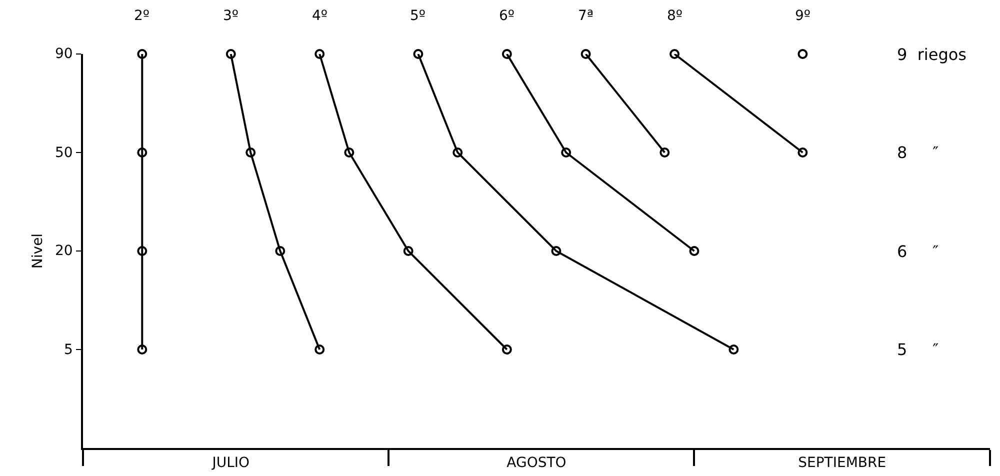 The width and height of the screenshot is (1000, 476). Describe the element at coordinates (418, 16) in the screenshot. I see `series-label: 5º` at that location.